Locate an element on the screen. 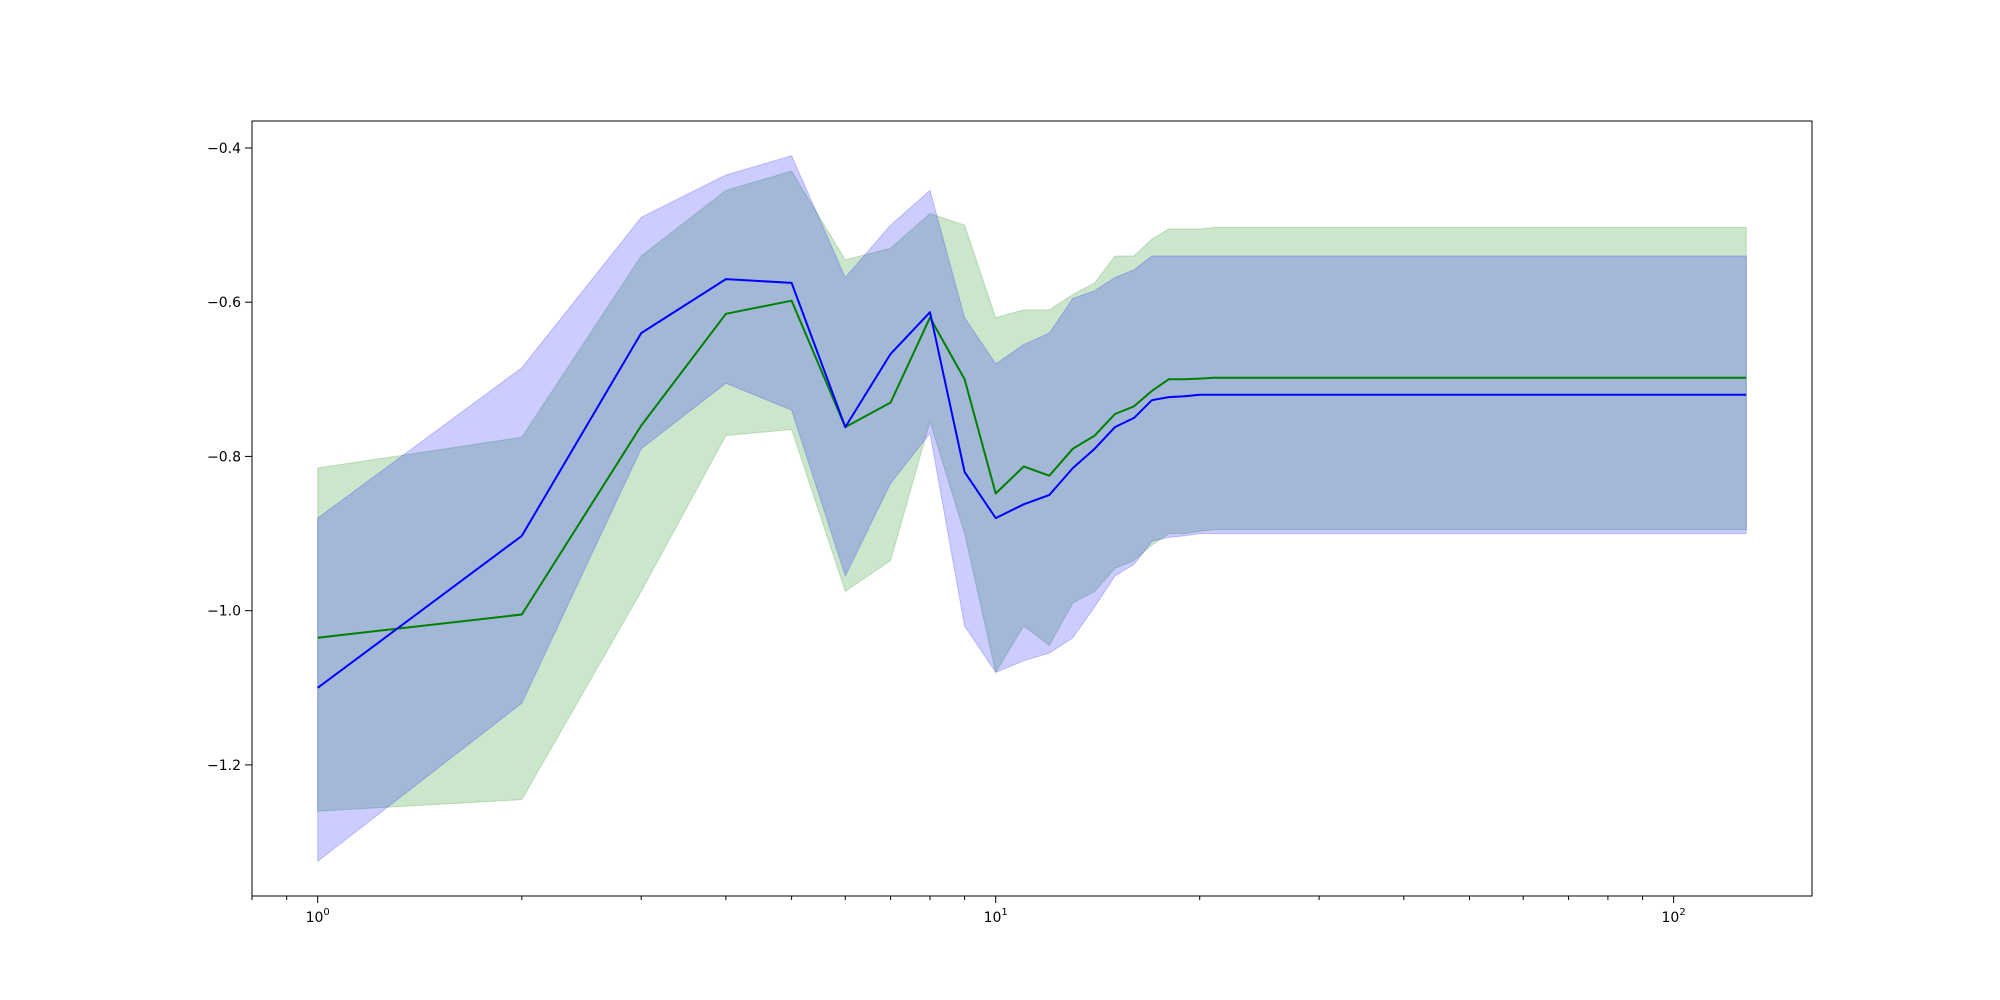 The width and height of the screenshot is (2000, 1000). x-axis: 10⁰ 10¹ 10² is located at coordinates (968, 911).